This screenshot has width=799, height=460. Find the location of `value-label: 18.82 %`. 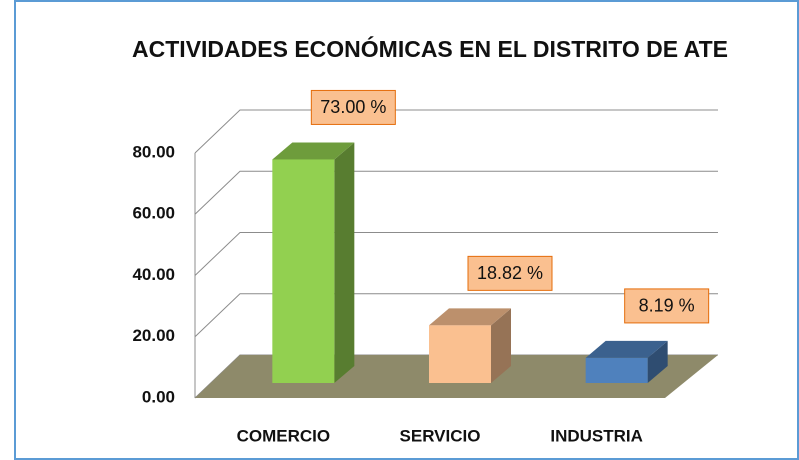

value-label: 18.82 % is located at coordinates (510, 273).